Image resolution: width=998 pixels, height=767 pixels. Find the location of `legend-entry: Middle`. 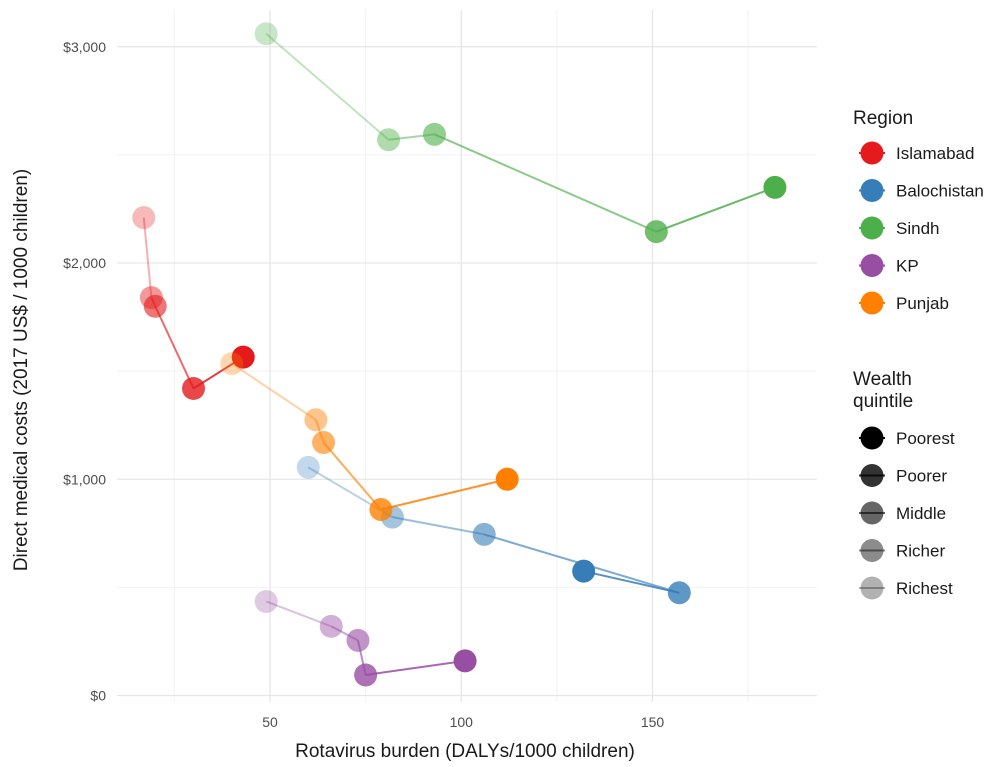

legend-entry: Middle is located at coordinates (902, 513).